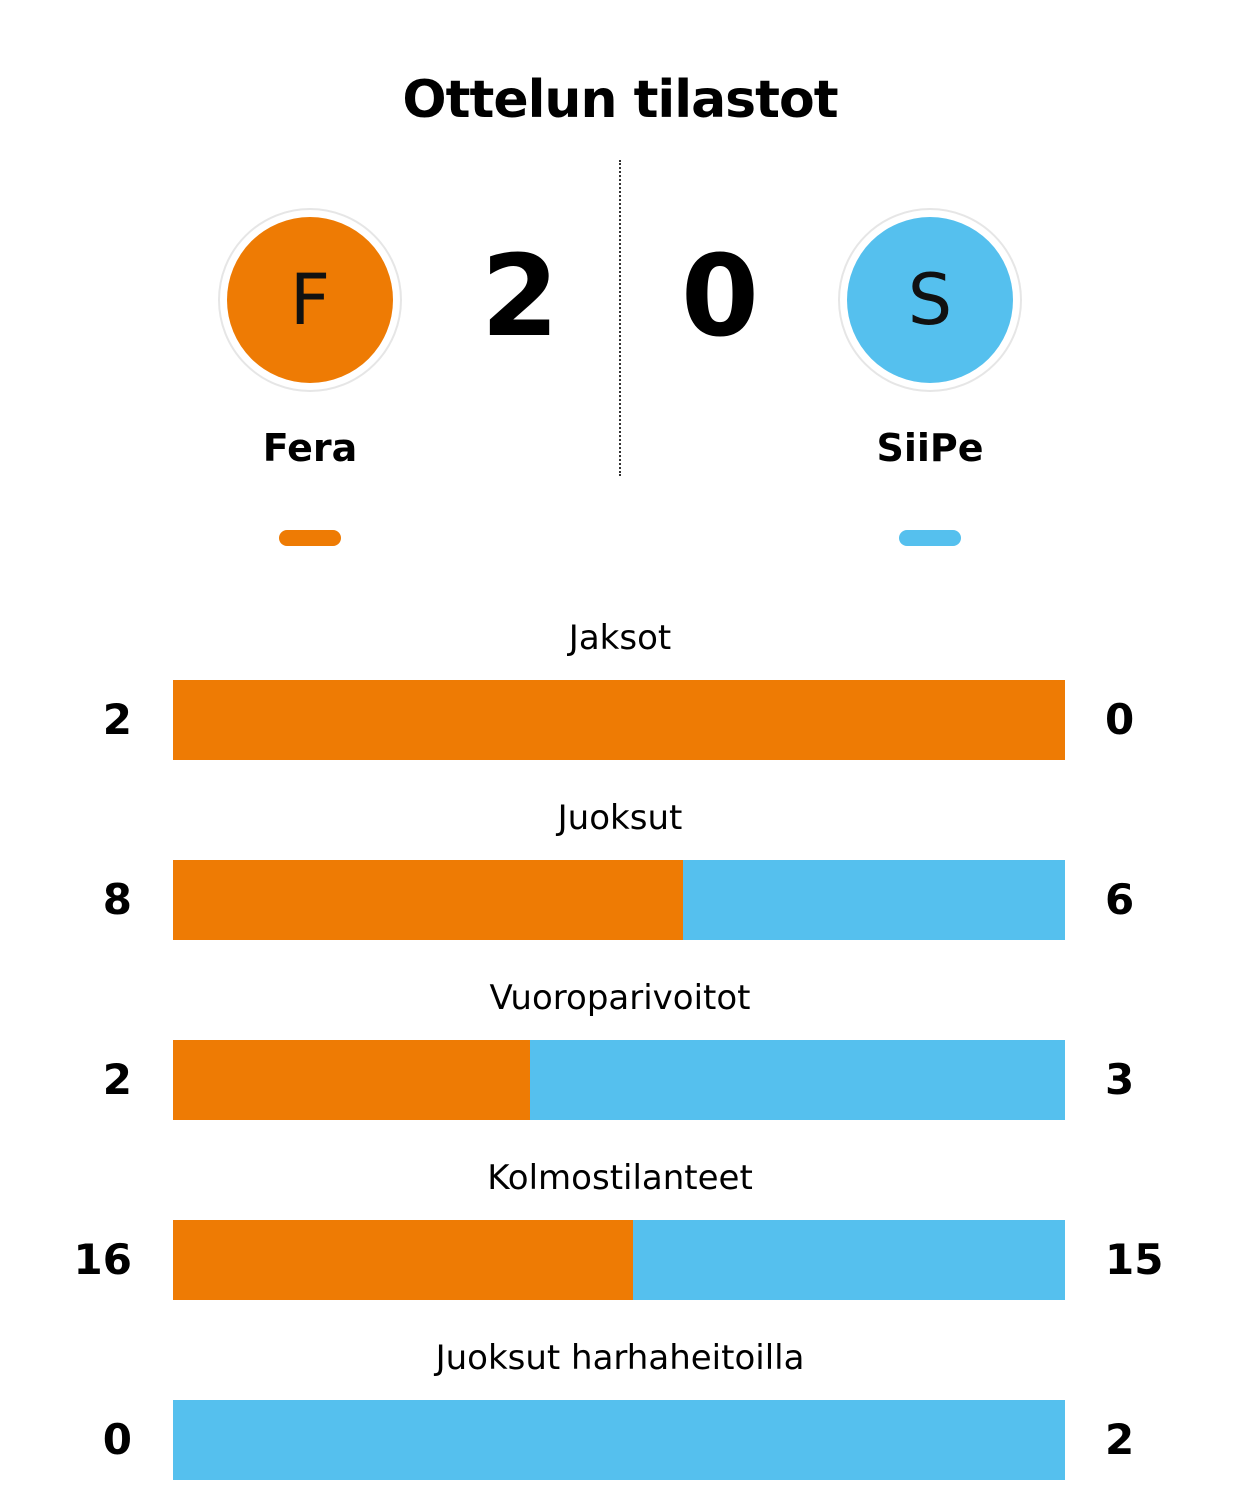  Describe the element at coordinates (620, 818) in the screenshot. I see `stat-label: Juoksut` at that location.